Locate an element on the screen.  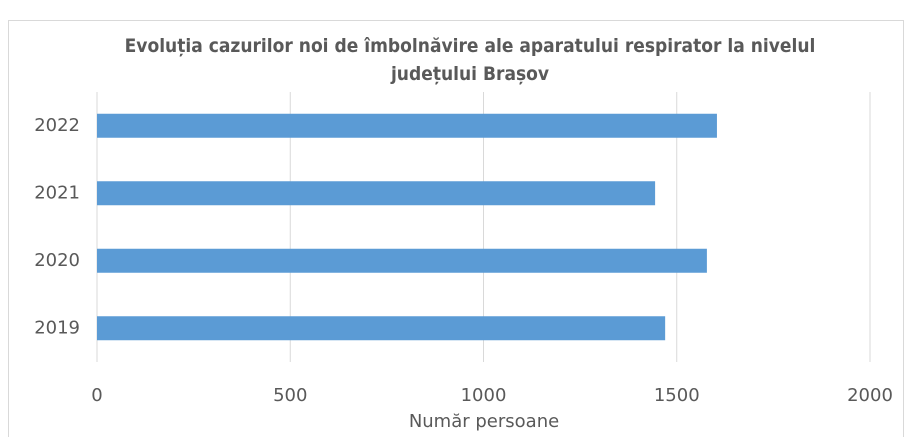
y-tick-label: 2019 is located at coordinates (57, 327).